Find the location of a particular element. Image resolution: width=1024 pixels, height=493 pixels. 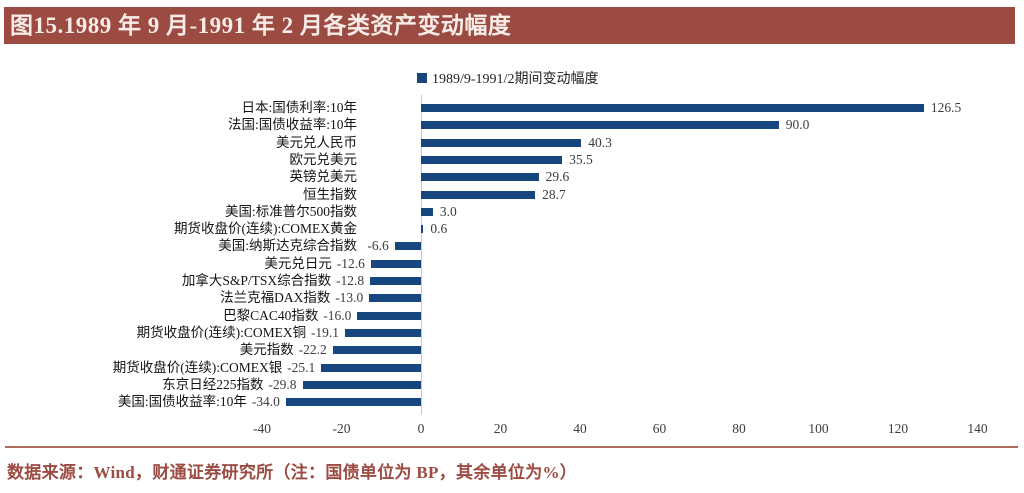

category-label: 欧元兑美元 is located at coordinates (323, 159).